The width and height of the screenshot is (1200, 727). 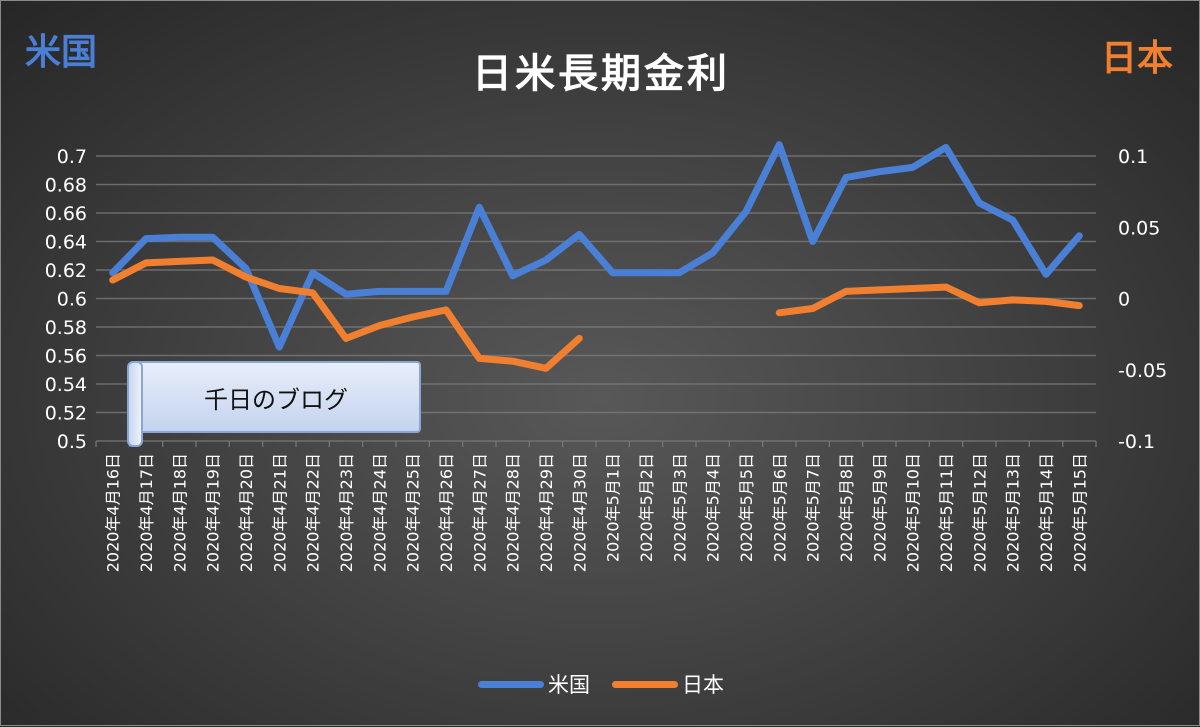 What do you see at coordinates (179, 512) in the screenshot?
I see `x-tick-label: 2020年4月18日` at bounding box center [179, 512].